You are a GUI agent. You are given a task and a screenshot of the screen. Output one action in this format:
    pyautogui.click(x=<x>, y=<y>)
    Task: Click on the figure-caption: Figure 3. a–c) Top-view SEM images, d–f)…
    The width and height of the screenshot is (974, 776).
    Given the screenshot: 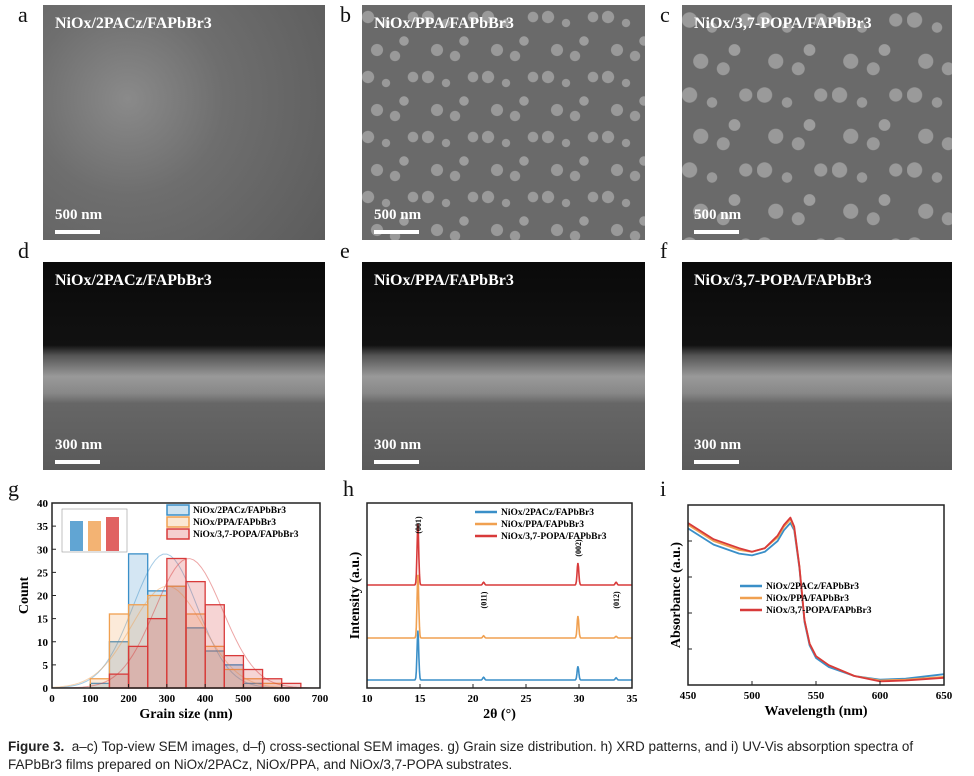 What is the action you would take?
    pyautogui.click(x=488, y=756)
    